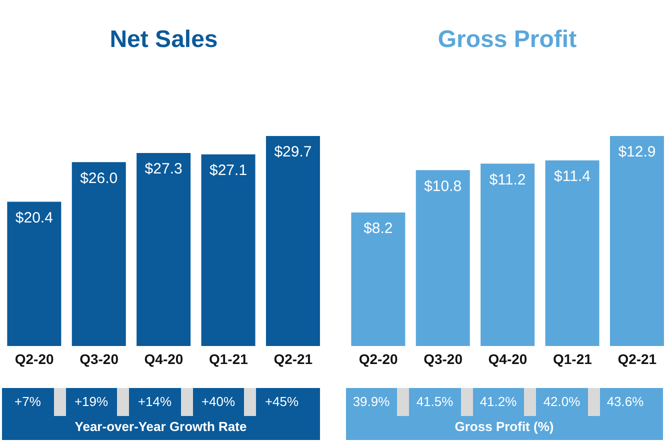  Describe the element at coordinates (161, 426) in the screenshot. I see `text: Year-over-Year Growth Rate` at that location.